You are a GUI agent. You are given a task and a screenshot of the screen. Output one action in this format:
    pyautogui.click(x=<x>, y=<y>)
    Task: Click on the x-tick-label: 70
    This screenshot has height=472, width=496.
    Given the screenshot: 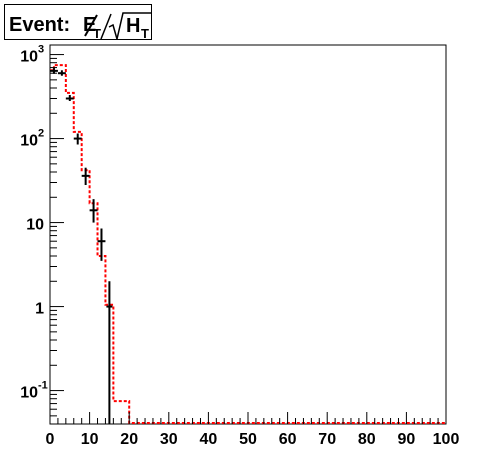 What is the action you would take?
    pyautogui.click(x=327, y=439)
    